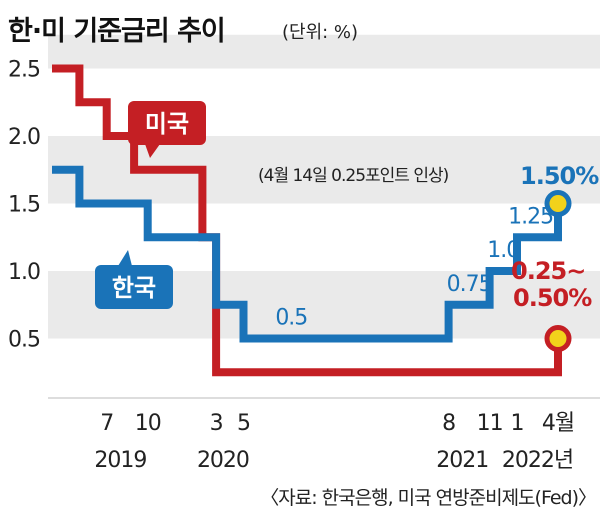 This screenshot has height=518, width=600. I want to click on annotation-note: (4월 14일 0.25포인트 인상), so click(353, 176).